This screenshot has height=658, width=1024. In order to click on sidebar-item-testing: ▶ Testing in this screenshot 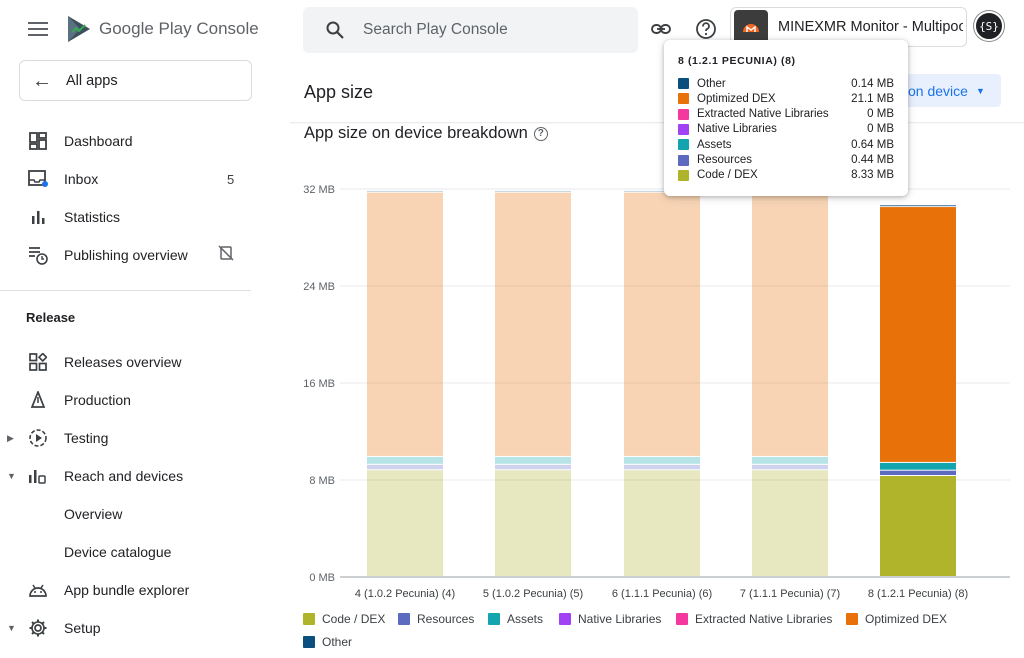, I will do `click(145, 438)`.